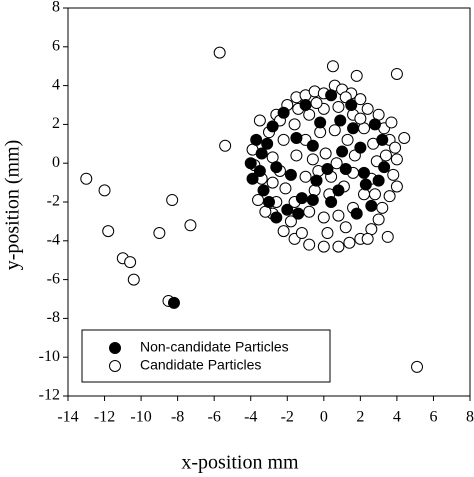 The image size is (474, 477). Describe the element at coordinates (240, 463) in the screenshot. I see `x-axis-label: x-position mm` at that location.